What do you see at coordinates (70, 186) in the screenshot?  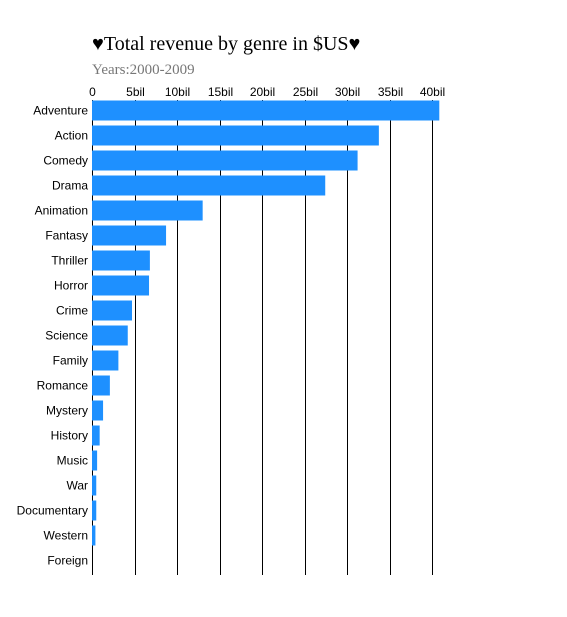 I see `category-label-drama: Drama` at bounding box center [70, 186].